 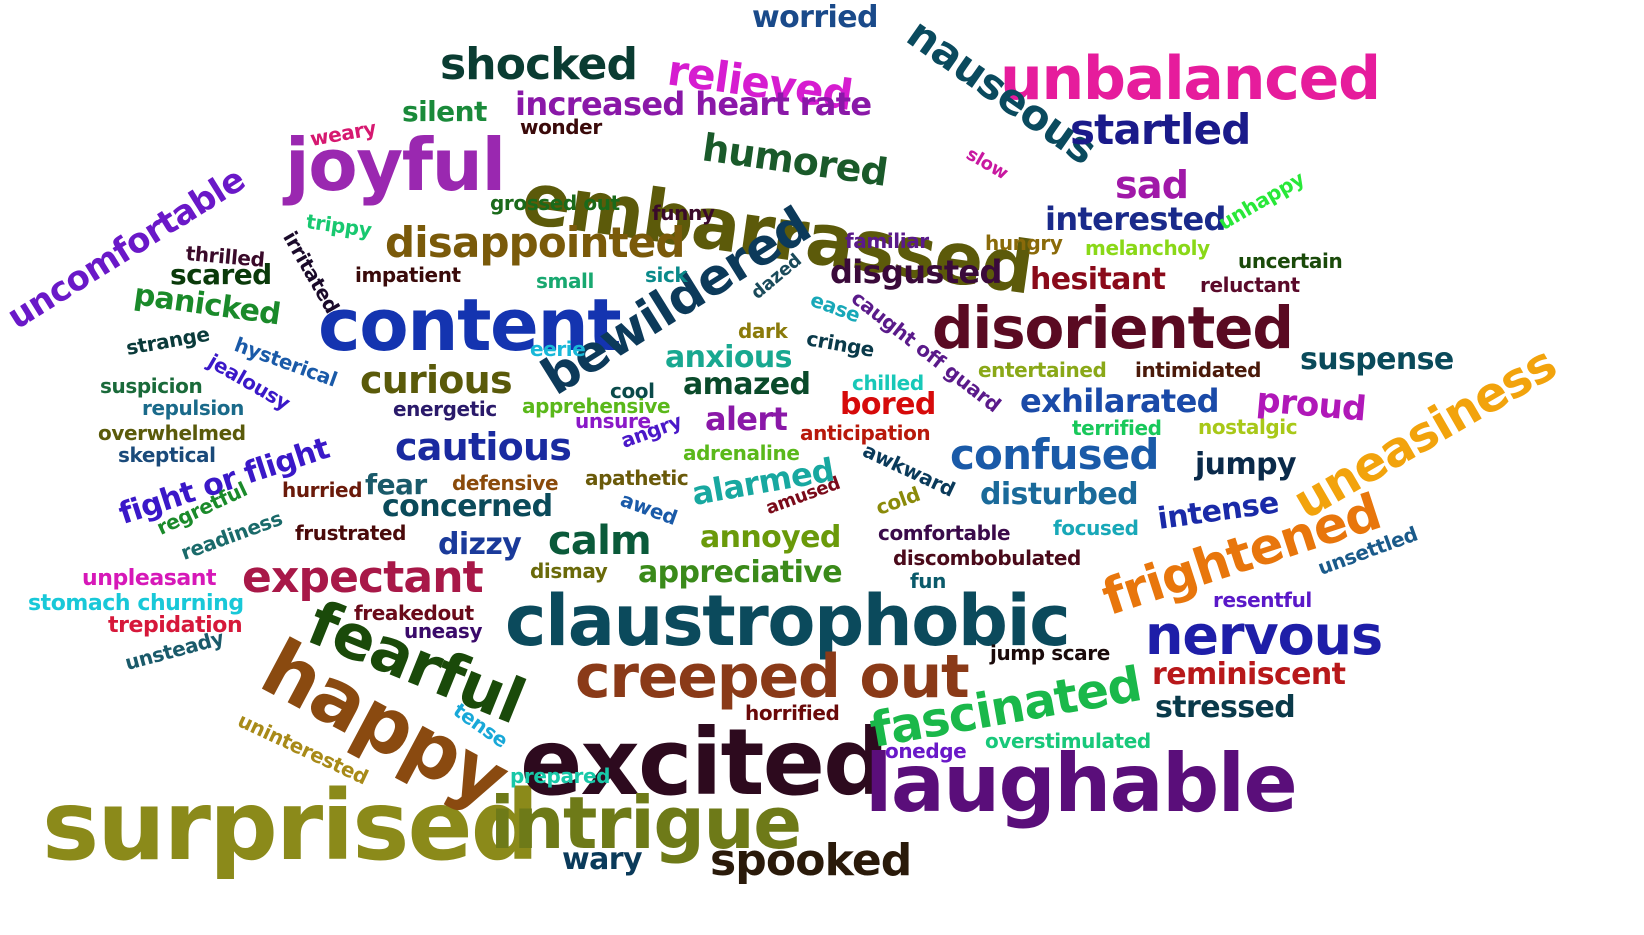 I want to click on word: disoriented, so click(x=1113, y=327).